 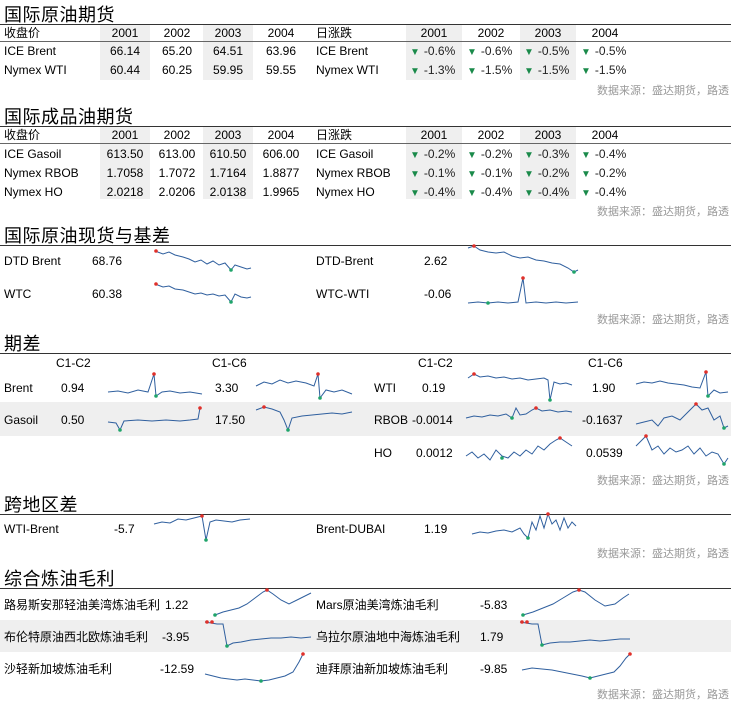 What do you see at coordinates (125, 192) in the screenshot?
I see `price-cell: 2.0218` at bounding box center [125, 192].